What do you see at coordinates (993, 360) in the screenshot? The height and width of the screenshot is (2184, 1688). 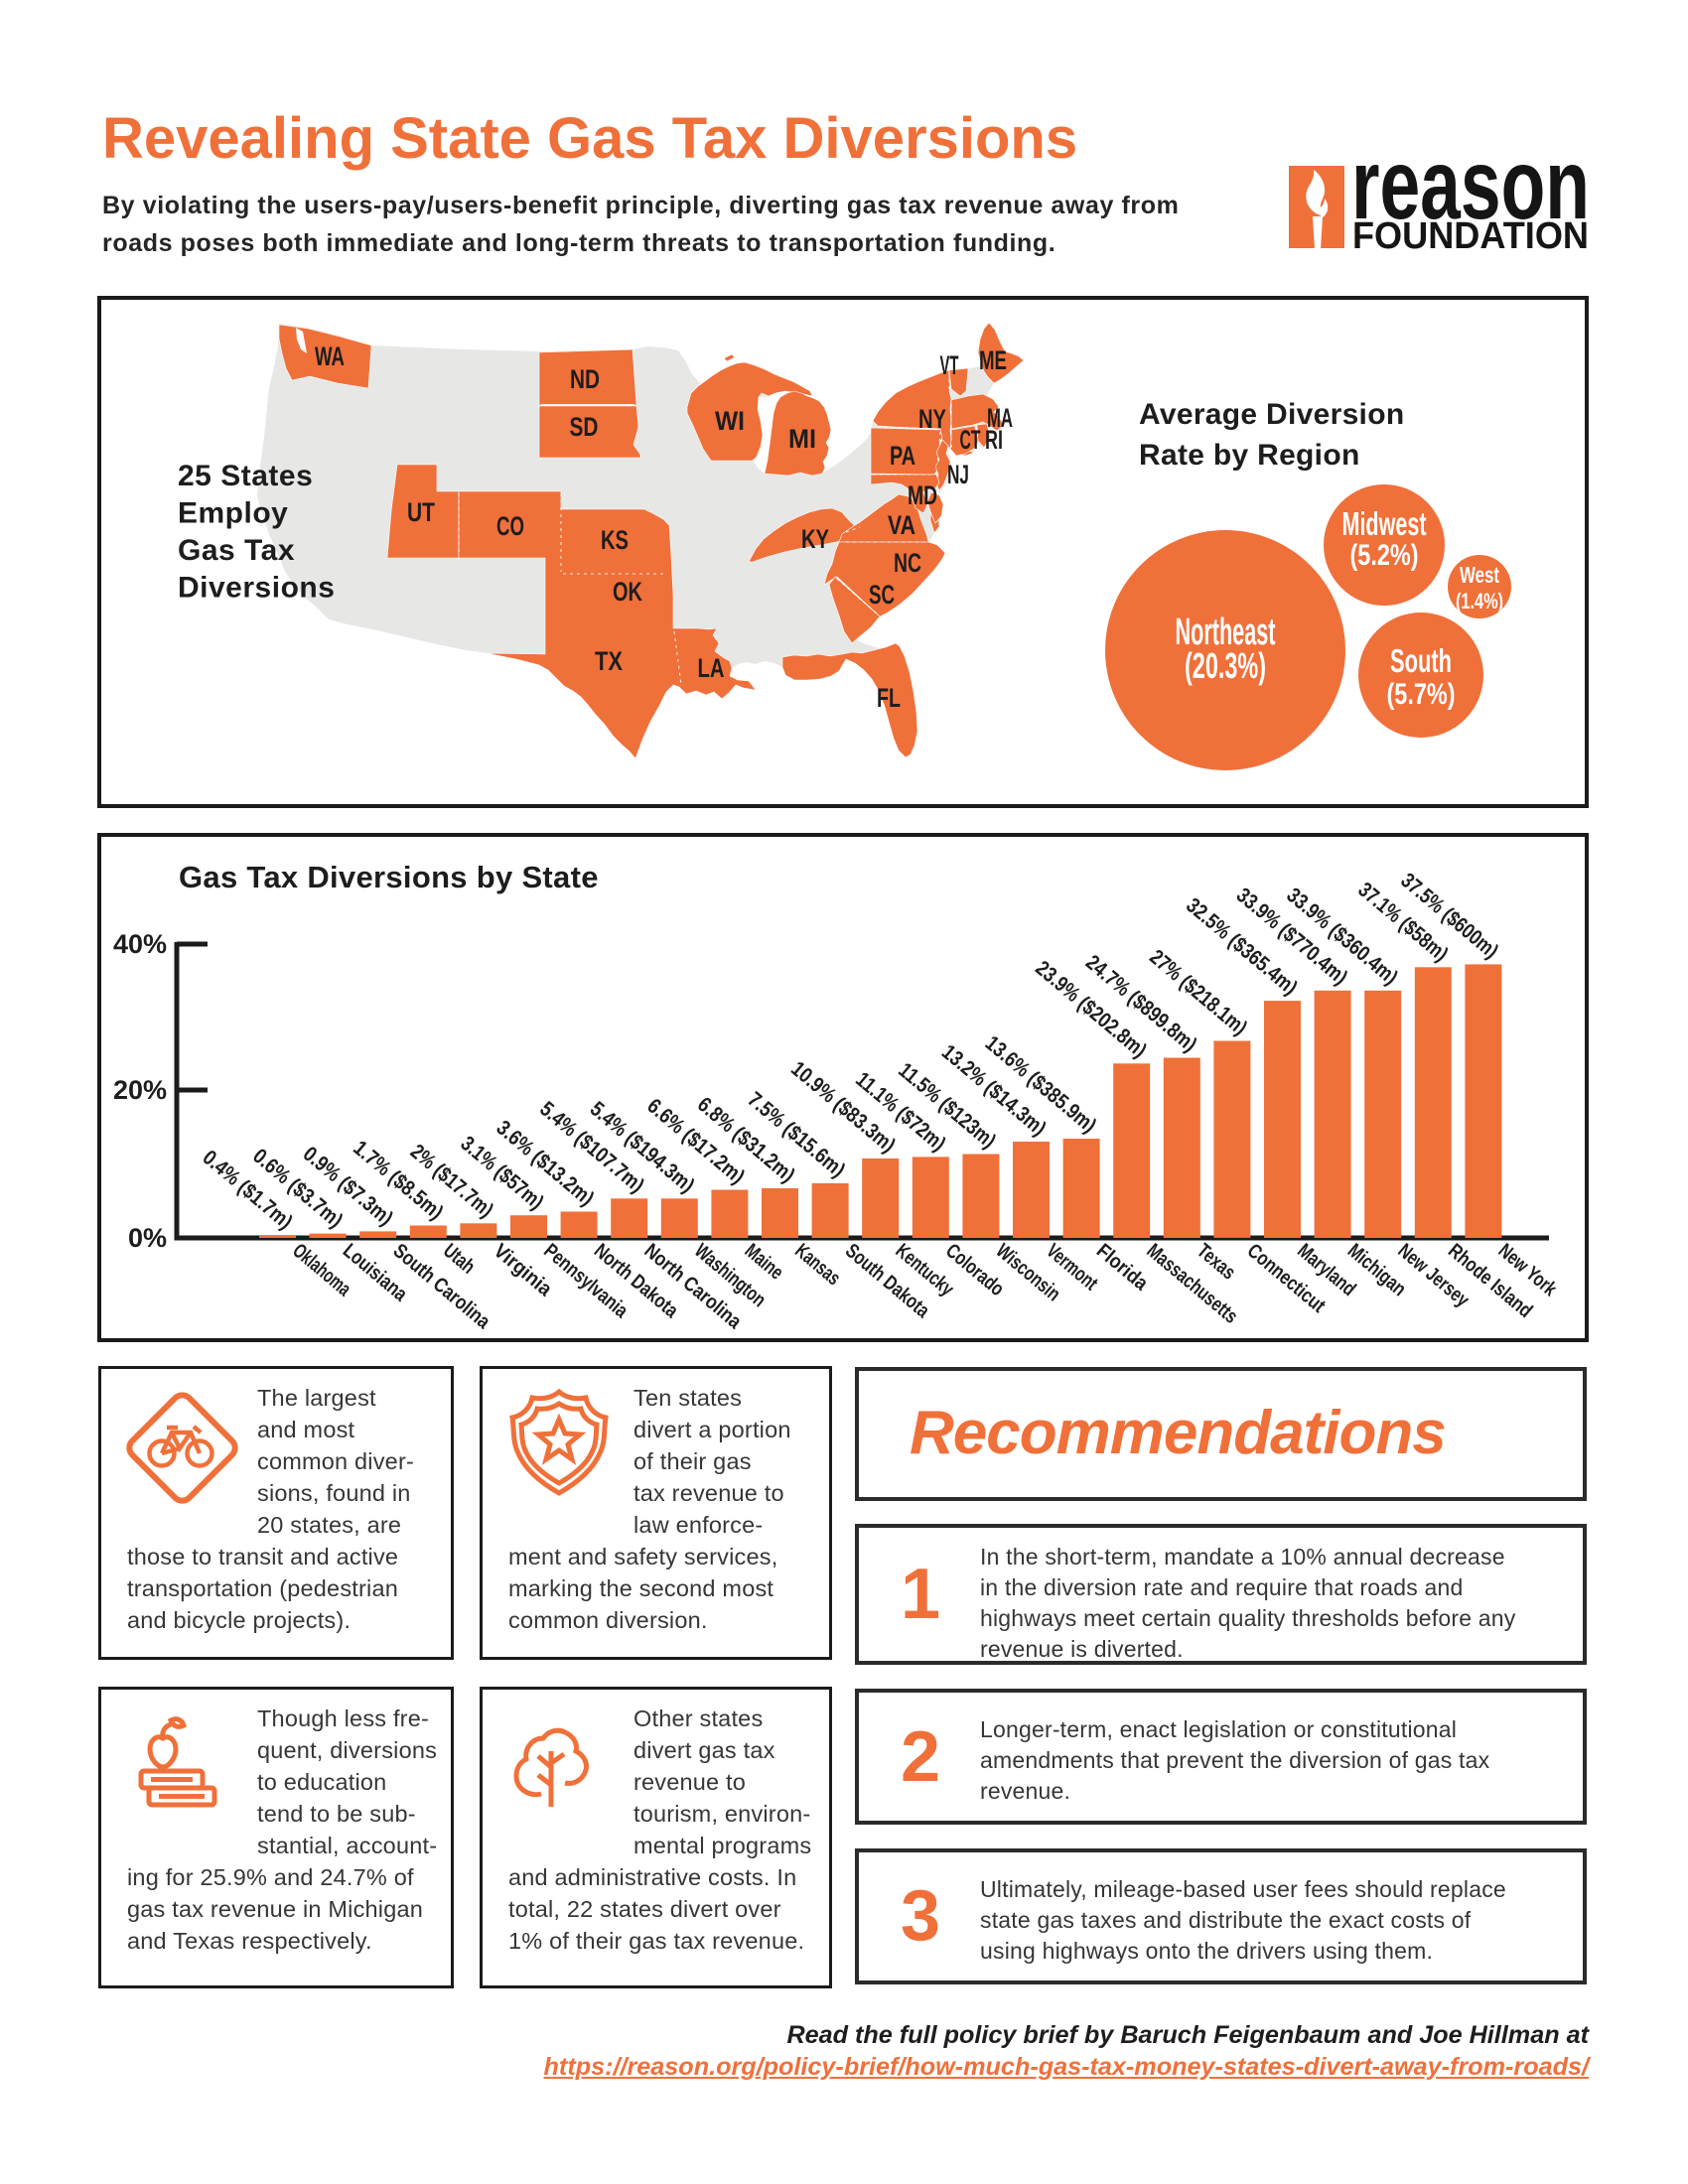 I see `svg-text: ME` at bounding box center [993, 360].